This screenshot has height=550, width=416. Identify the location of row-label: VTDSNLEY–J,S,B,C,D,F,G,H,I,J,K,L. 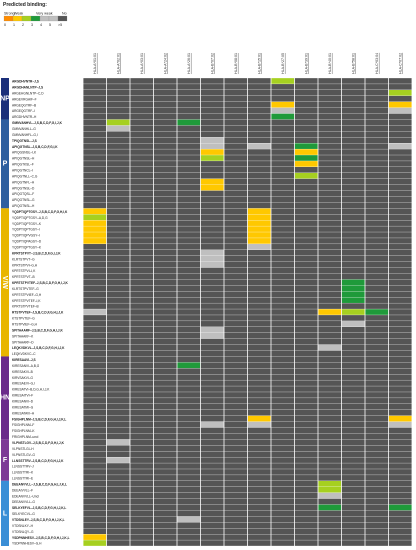
(38, 520).